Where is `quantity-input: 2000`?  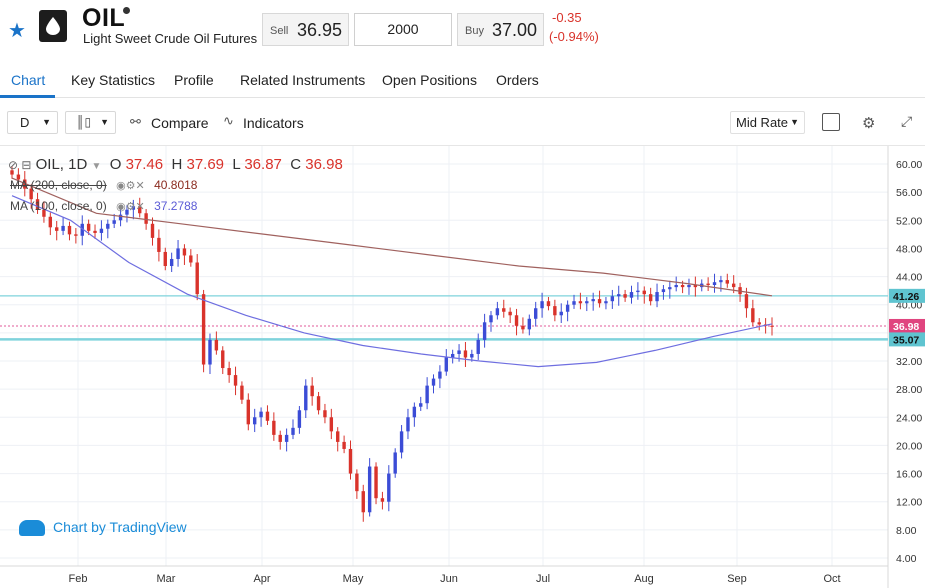
quantity-input: 2000 is located at coordinates (403, 29).